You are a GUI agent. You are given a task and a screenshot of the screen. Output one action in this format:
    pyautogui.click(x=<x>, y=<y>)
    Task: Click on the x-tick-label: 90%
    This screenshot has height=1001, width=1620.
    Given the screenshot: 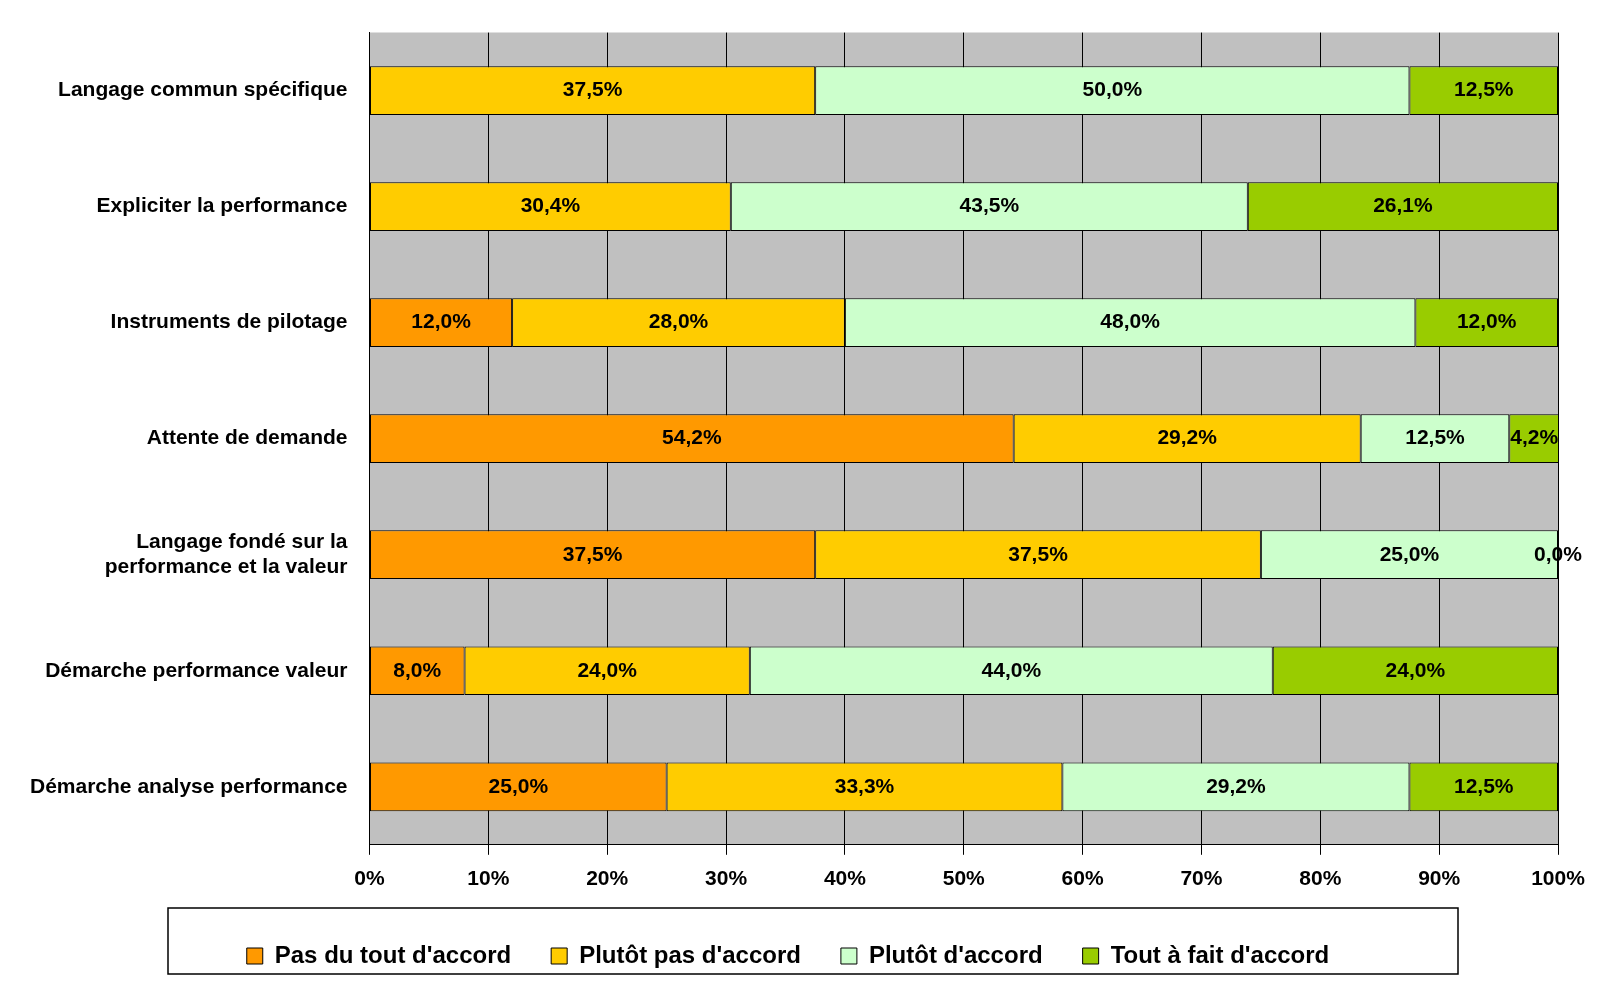 What is the action you would take?
    pyautogui.click(x=1439, y=878)
    